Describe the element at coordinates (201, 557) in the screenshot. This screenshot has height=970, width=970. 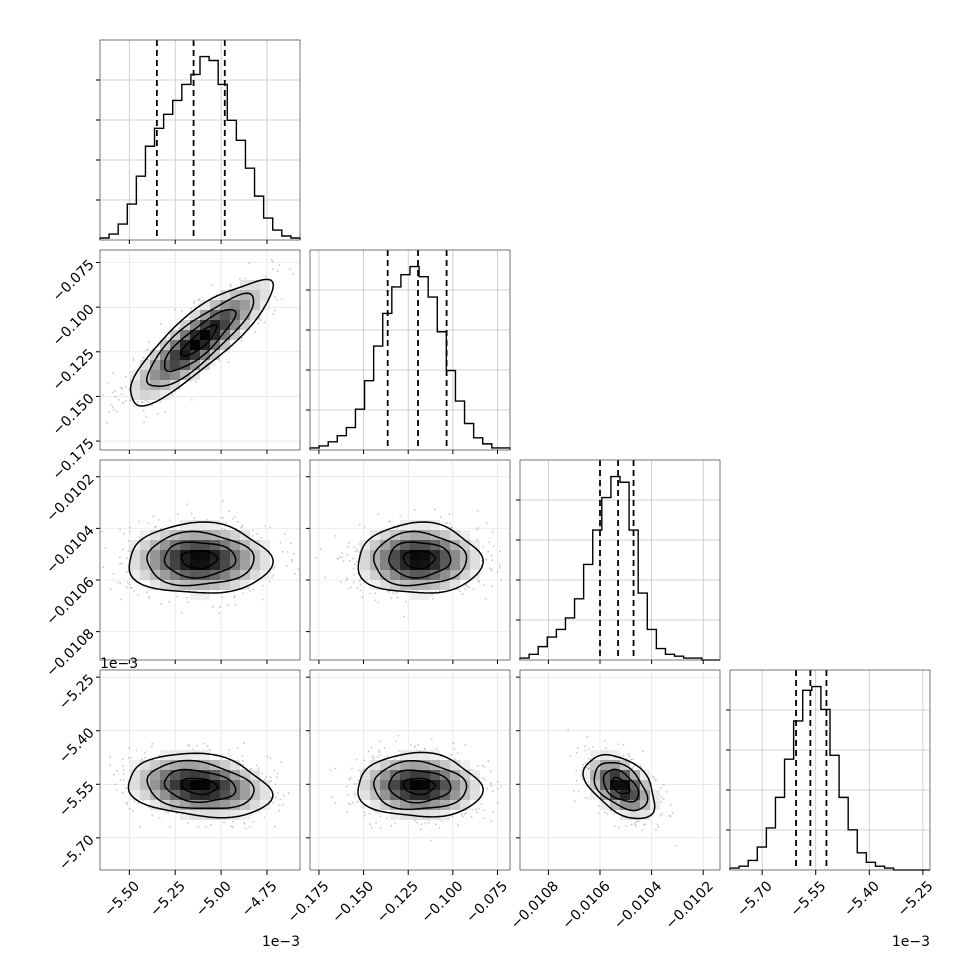
I see `contours` at that location.